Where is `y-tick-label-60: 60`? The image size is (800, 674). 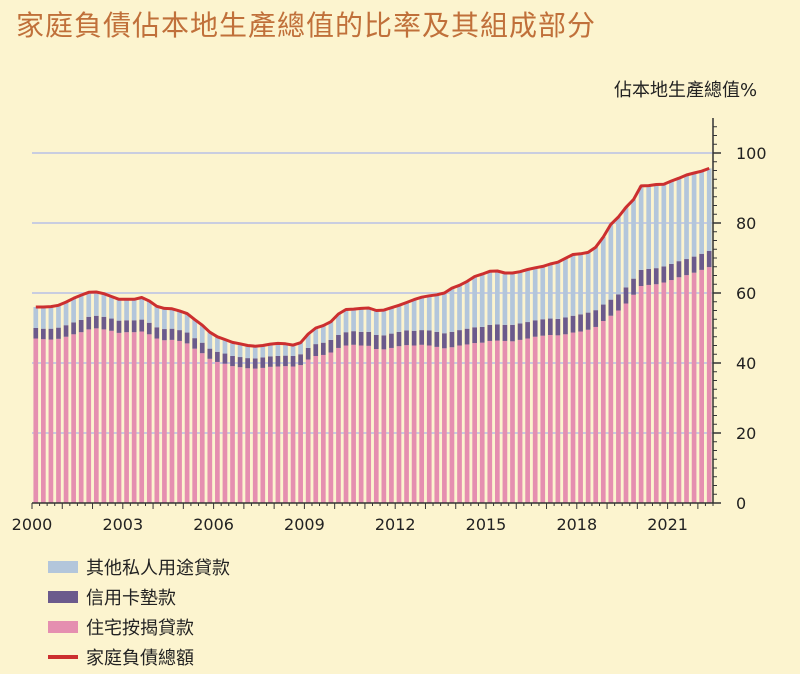
y-tick-label-60: 60 is located at coordinates (746, 293).